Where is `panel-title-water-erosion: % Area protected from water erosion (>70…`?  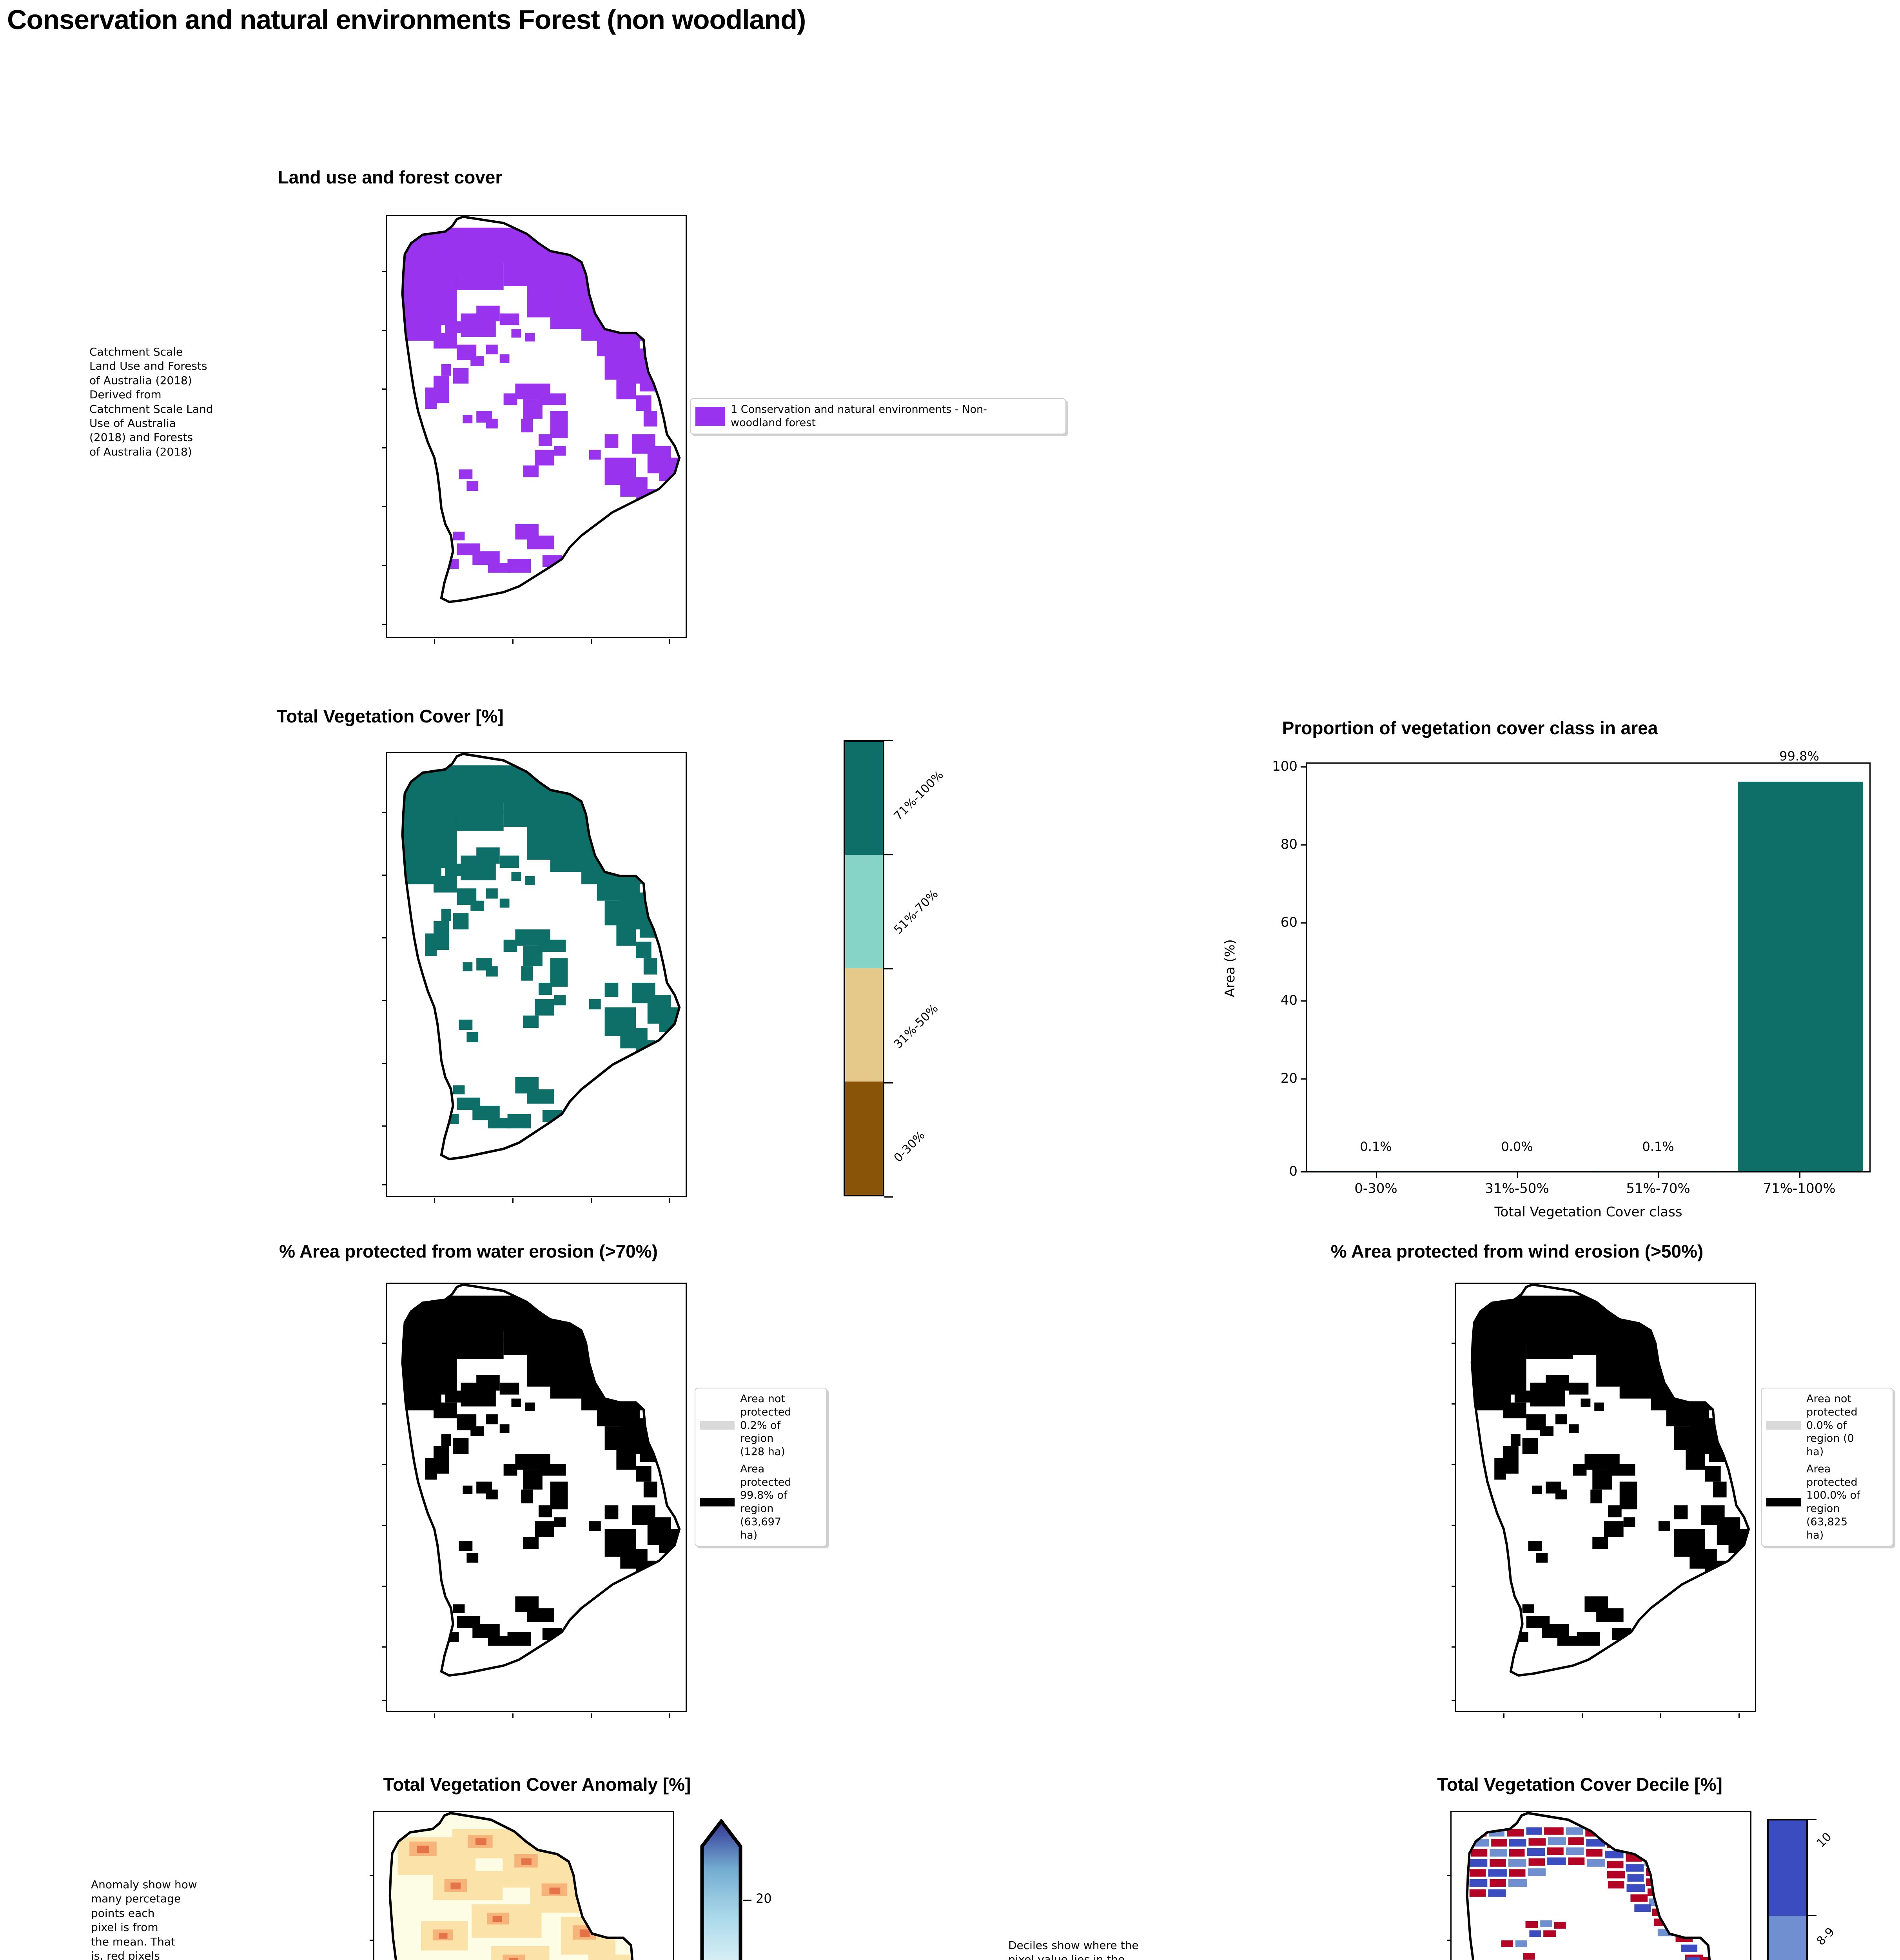
panel-title-water-erosion: % Area protected from water erosion (>70… is located at coordinates (468, 1251).